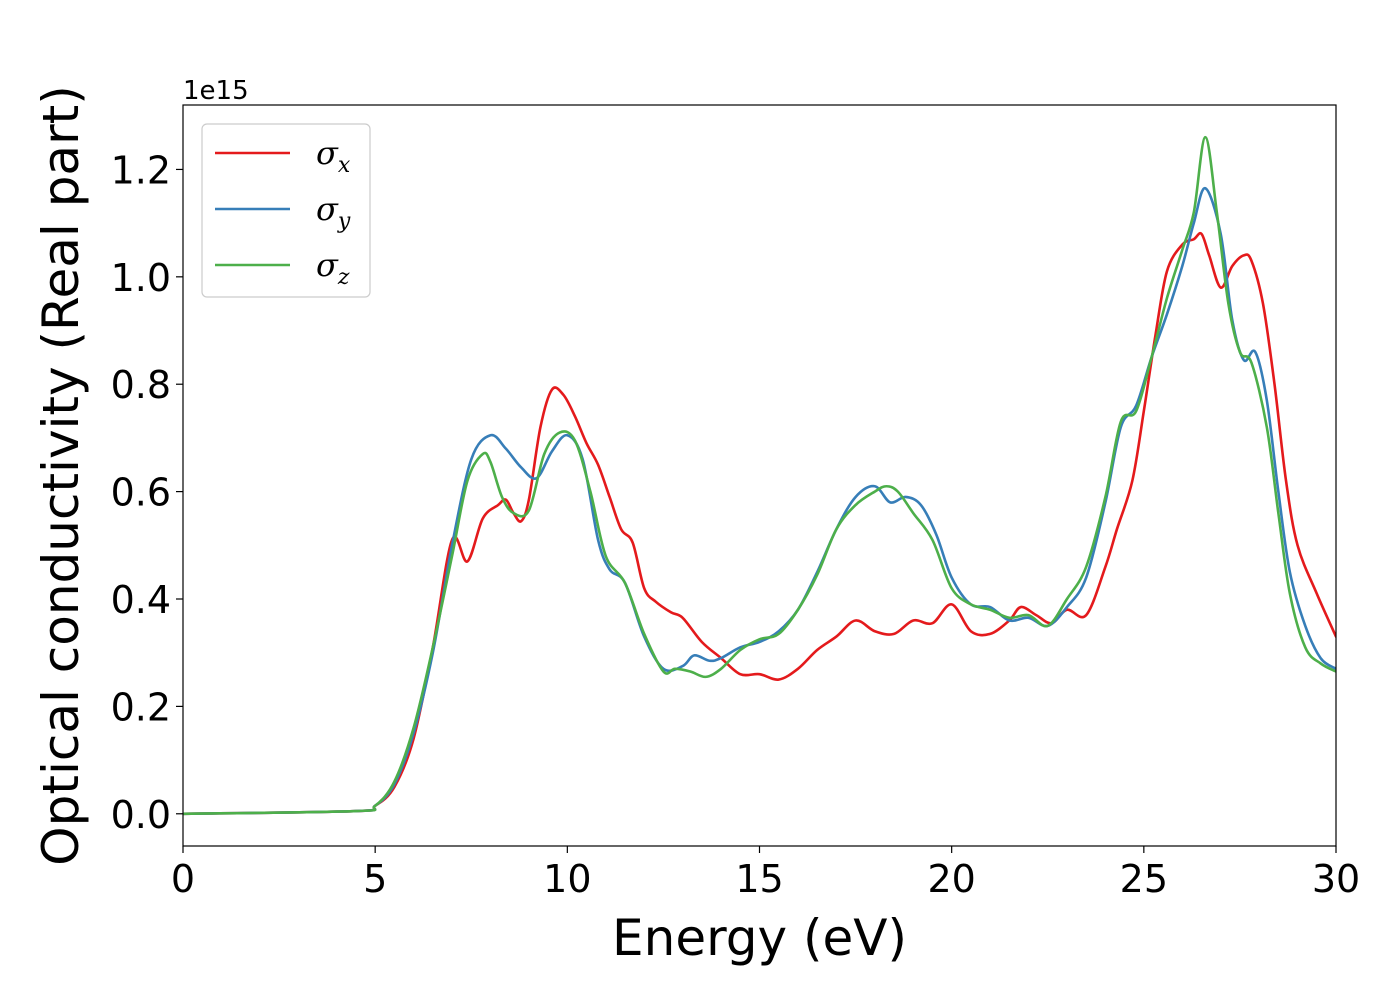 This screenshot has width=1400, height=1000. Describe the element at coordinates (141, 600) in the screenshot. I see `y-tick-label: 0.4` at that location.